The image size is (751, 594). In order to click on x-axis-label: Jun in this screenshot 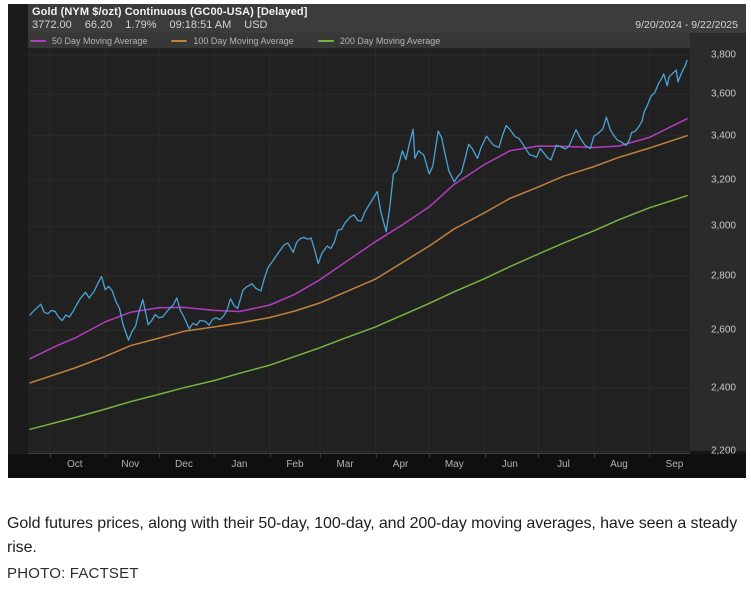, I will do `click(509, 464)`.